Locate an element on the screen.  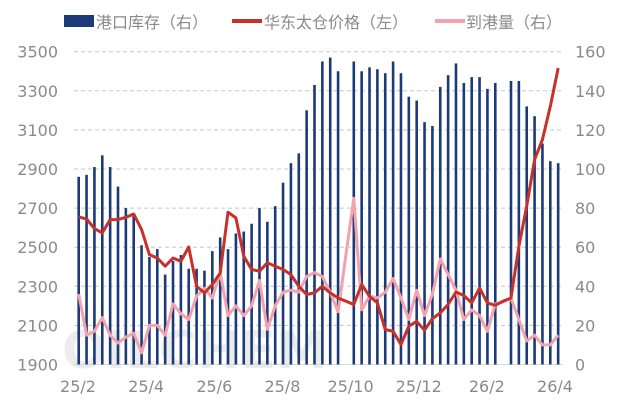
x-axis: 25/2 25/4 25/6 25/8 25/10 25/12 26/2 26/4 is located at coordinates (316, 386).